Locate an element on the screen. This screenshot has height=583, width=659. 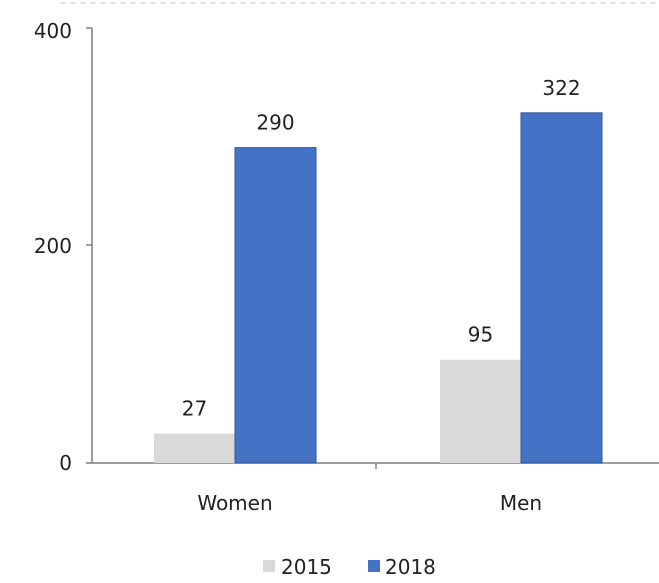
data-label-2015-women: 27 is located at coordinates (194, 409).